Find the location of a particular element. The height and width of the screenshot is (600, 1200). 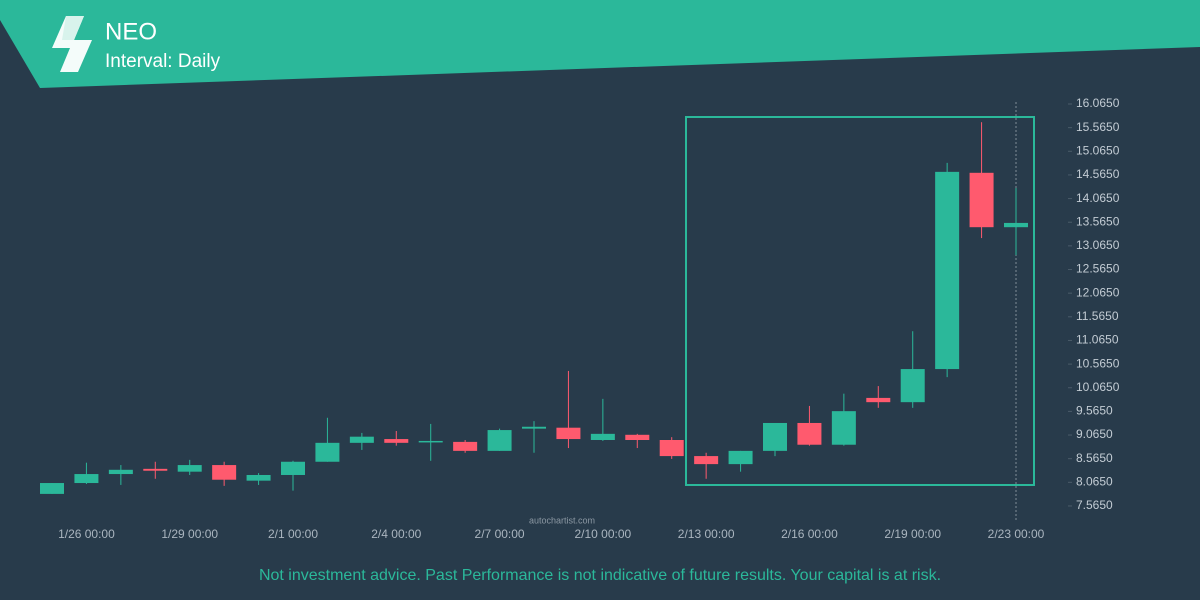

y-tick-label: 13.0650 is located at coordinates (1098, 245).